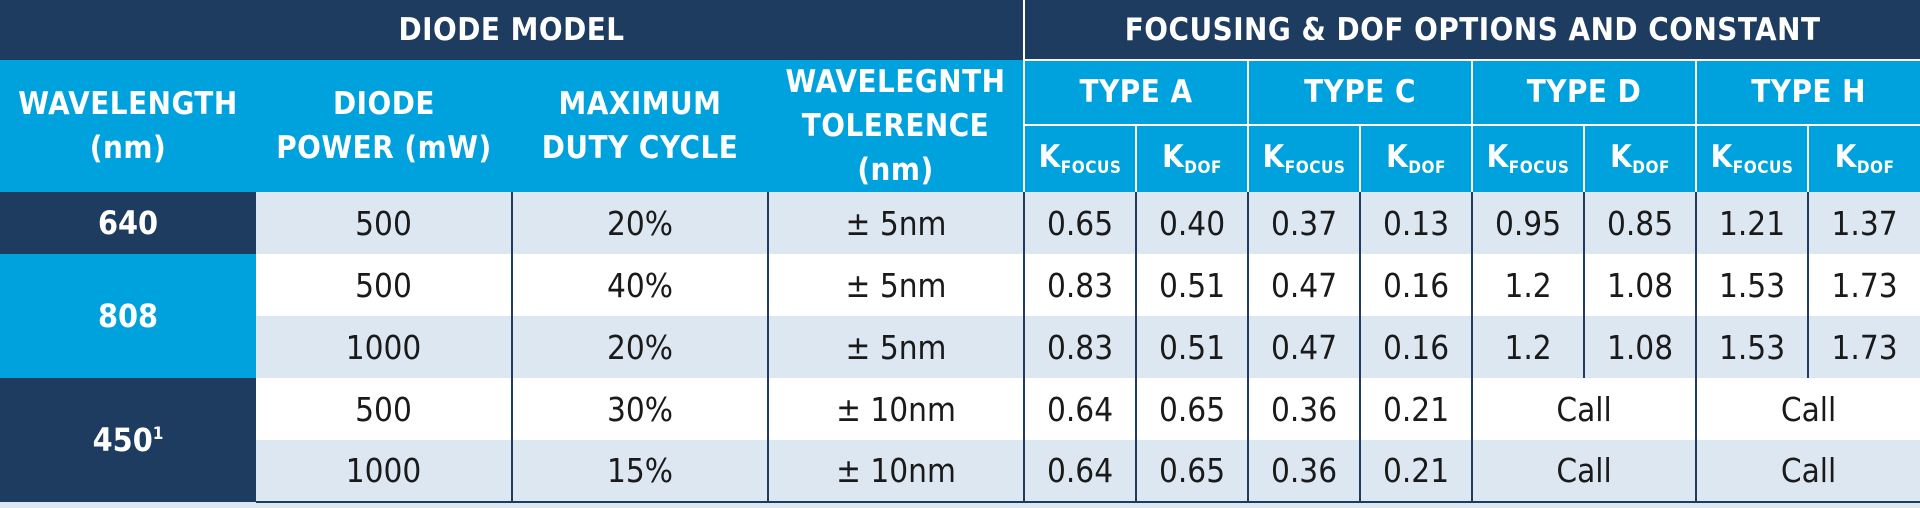 This screenshot has width=1920, height=508. What do you see at coordinates (1863, 223) in the screenshot?
I see `value-cell: 1.37` at bounding box center [1863, 223].